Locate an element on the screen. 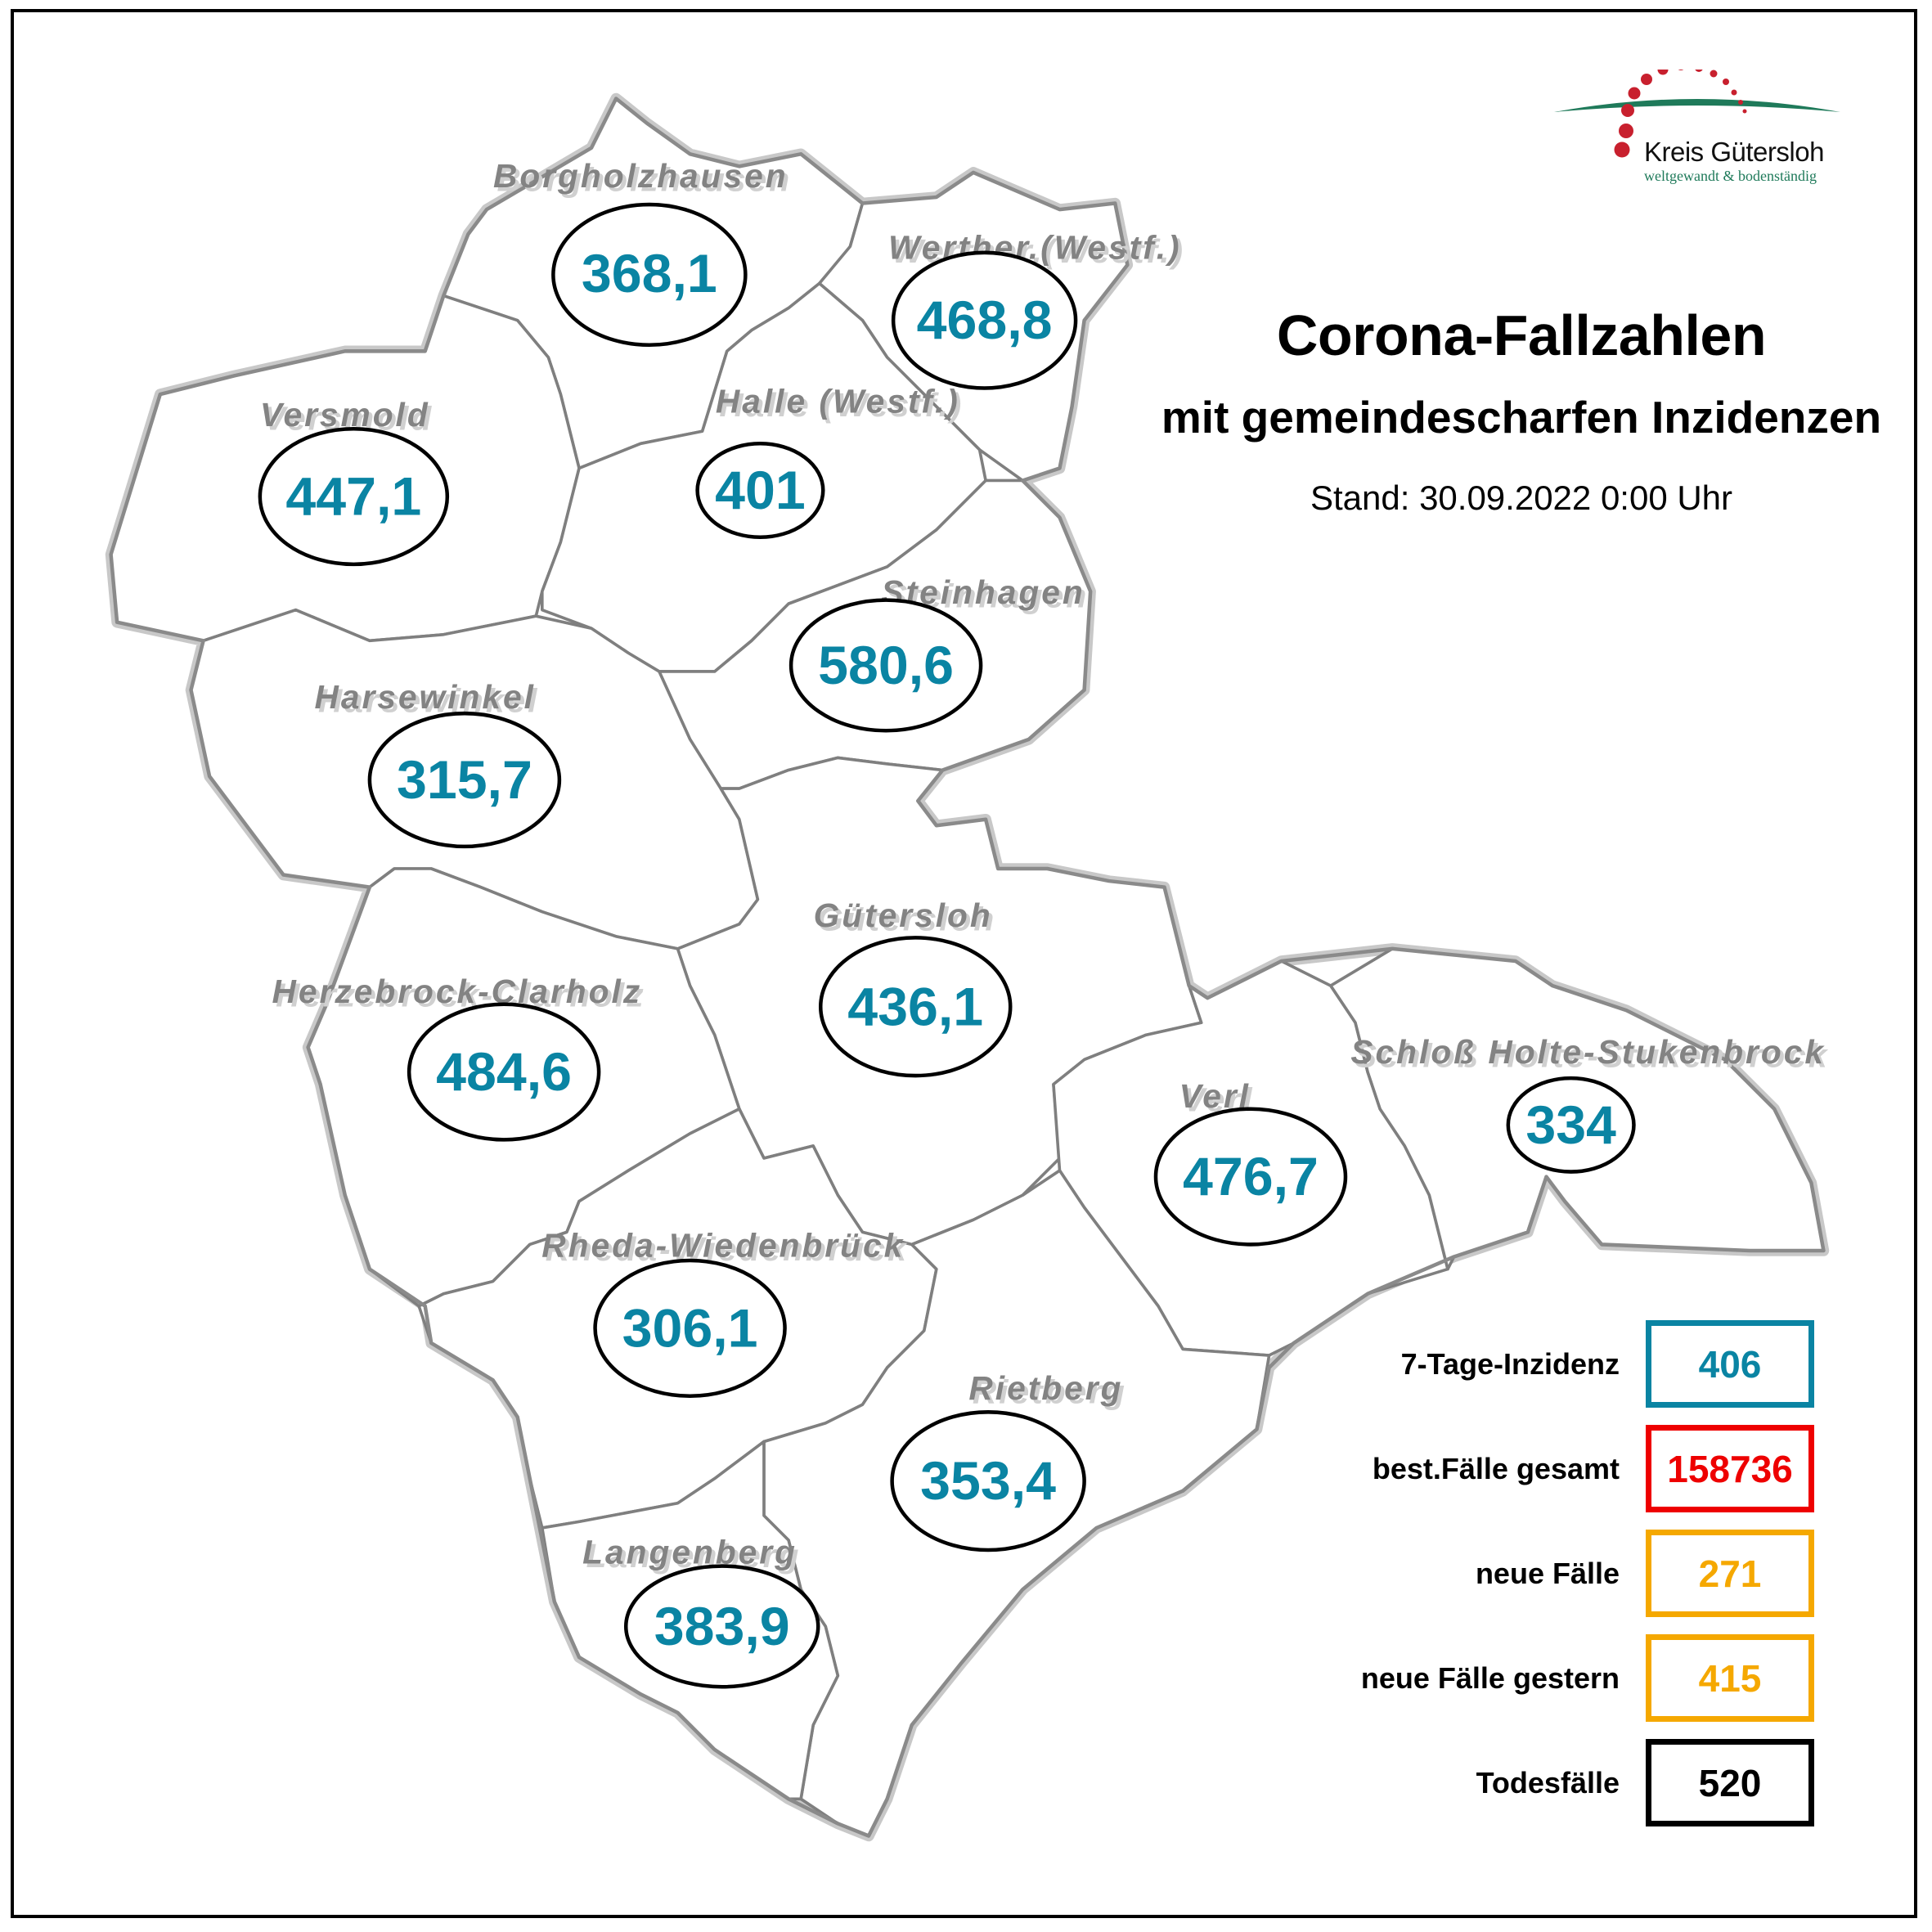 The width and height of the screenshot is (1932, 1932). incidence-value: 368,1 is located at coordinates (649, 274).